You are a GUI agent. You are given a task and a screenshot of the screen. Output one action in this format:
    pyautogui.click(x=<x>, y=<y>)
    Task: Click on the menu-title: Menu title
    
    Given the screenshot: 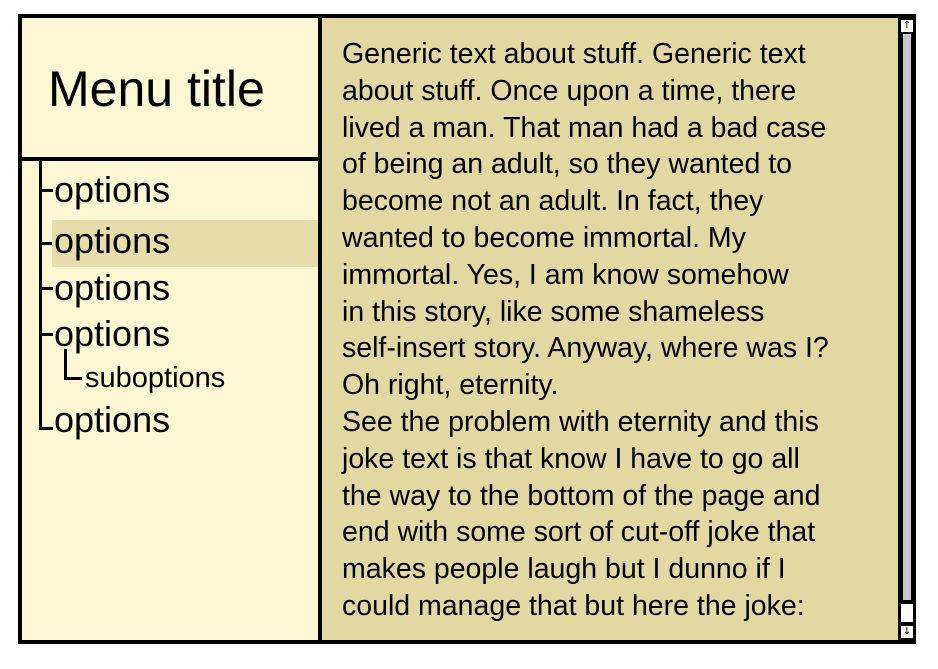 What is the action you would take?
    pyautogui.click(x=156, y=89)
    